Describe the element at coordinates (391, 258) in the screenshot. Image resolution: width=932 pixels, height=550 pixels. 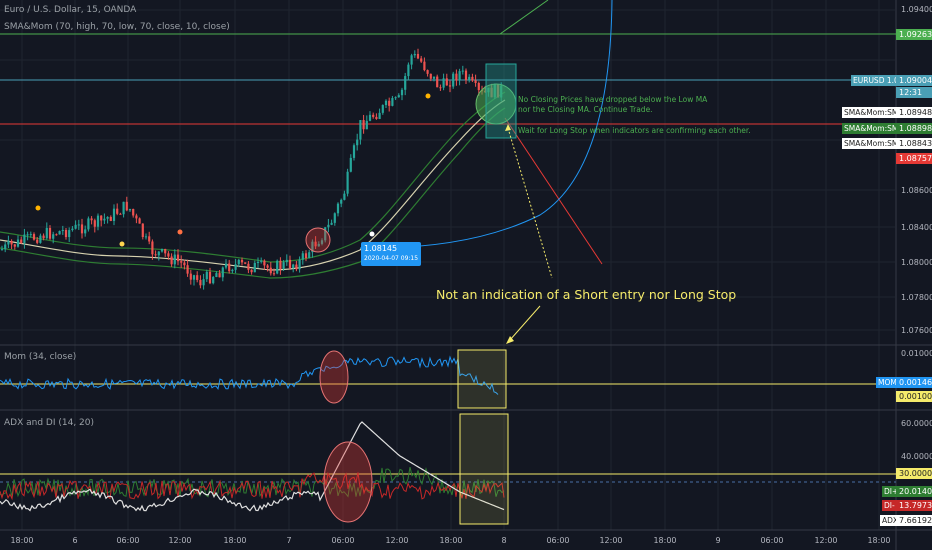
I see `badge-date: 2020-04-07 09:15` at that location.